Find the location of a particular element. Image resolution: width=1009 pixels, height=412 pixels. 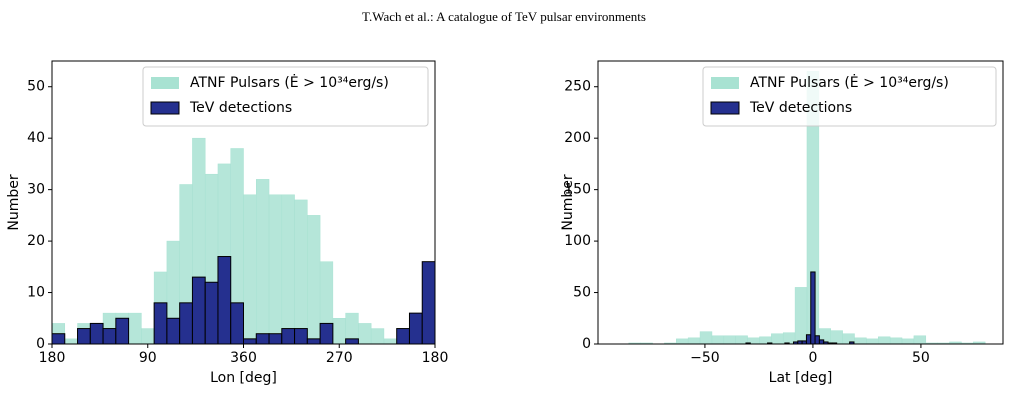

x-axis-label: Lat [deg] is located at coordinates (801, 378).